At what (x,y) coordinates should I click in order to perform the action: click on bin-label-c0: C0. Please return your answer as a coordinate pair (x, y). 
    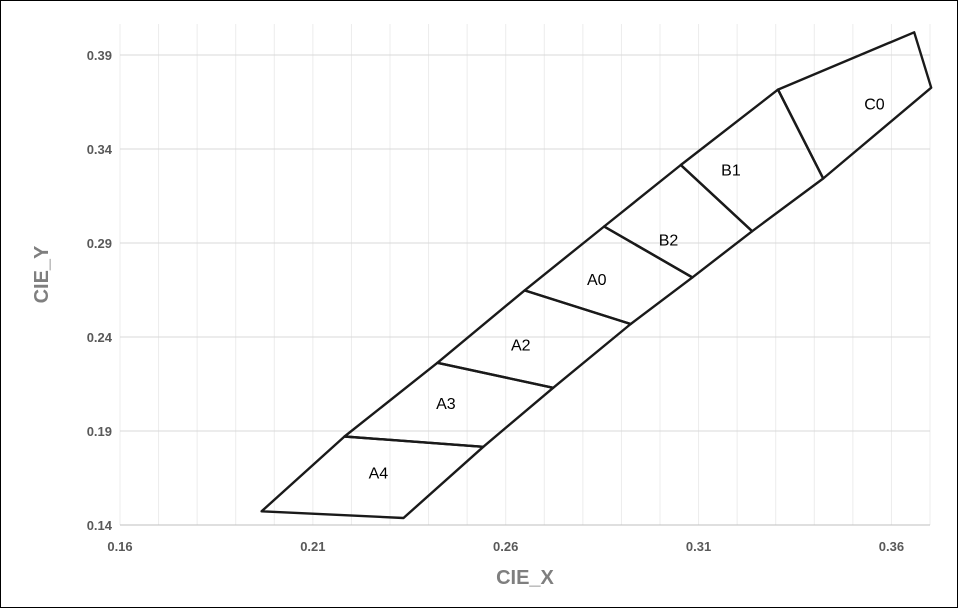
    Looking at the image, I should click on (874, 104).